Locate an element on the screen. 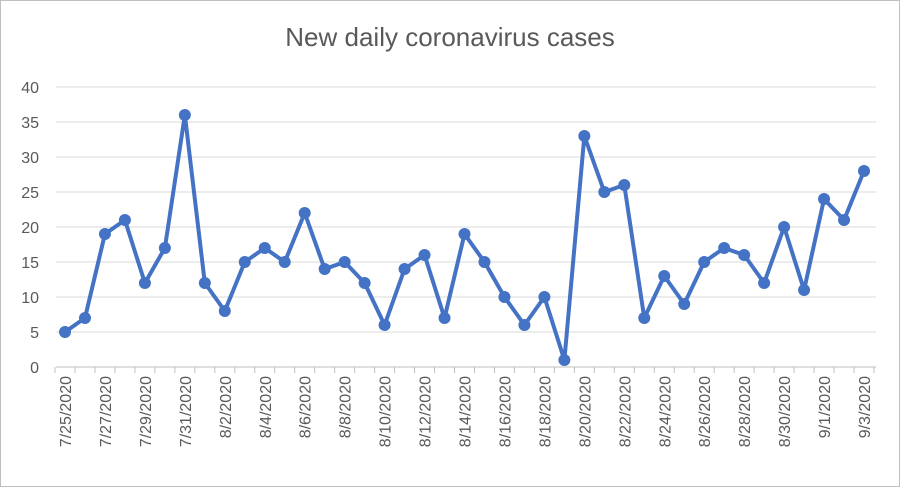 The height and width of the screenshot is (487, 900). x-tick-label: 9/3/2020 is located at coordinates (865, 407).